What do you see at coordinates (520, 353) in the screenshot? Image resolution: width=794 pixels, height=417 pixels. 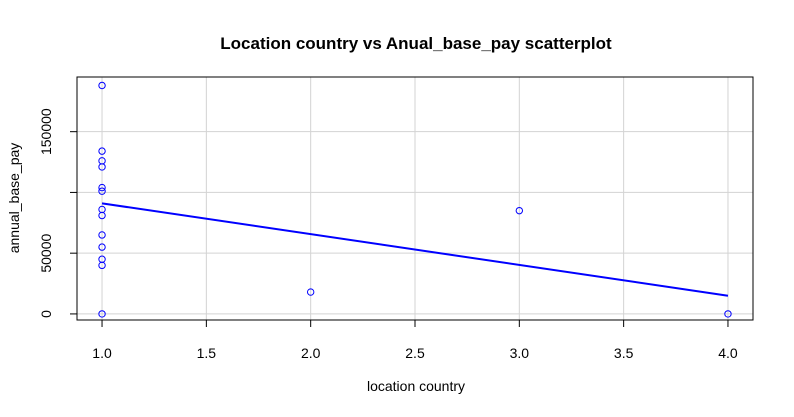 I see `x-tick-label: 3.0` at bounding box center [520, 353].